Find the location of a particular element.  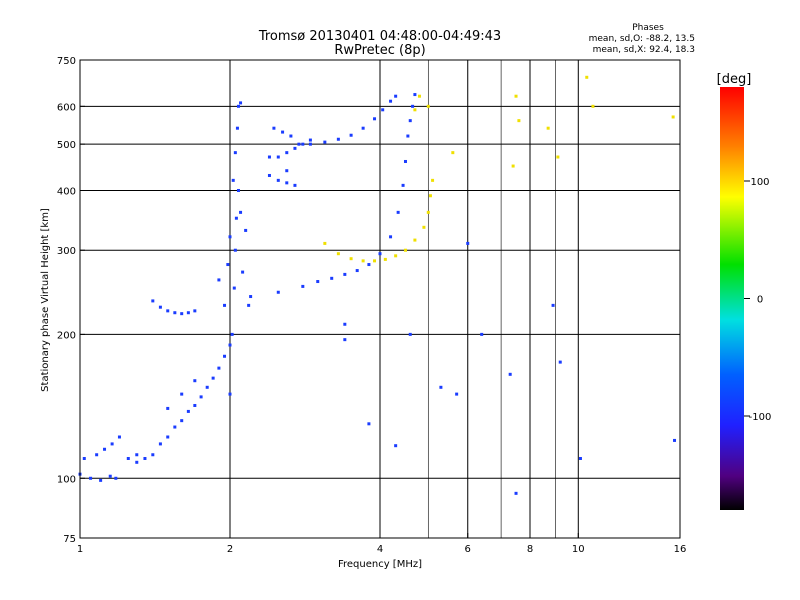

y-tick-label: 300 is located at coordinates (66, 251).